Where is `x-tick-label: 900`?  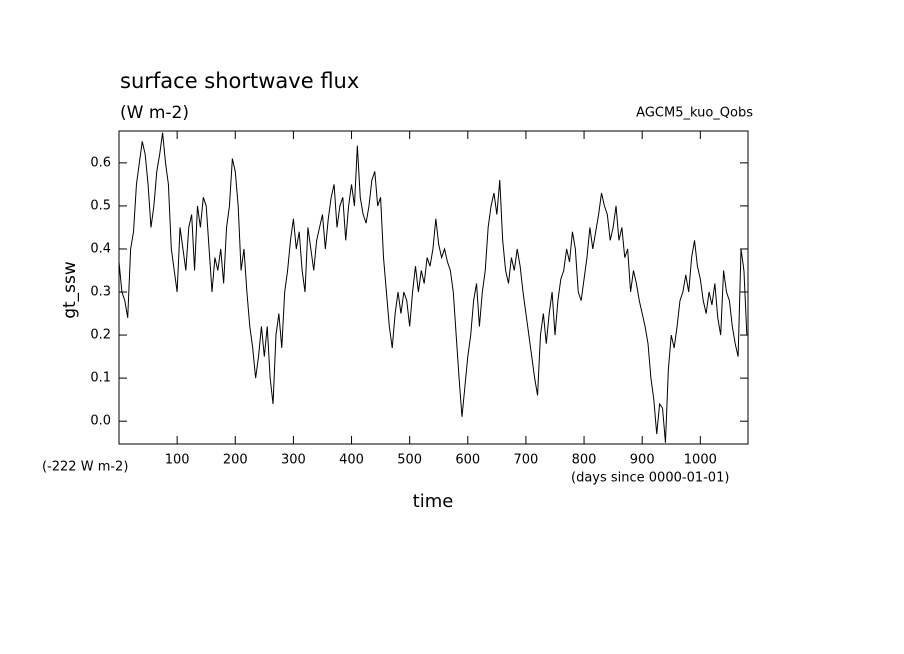 x-tick-label: 900 is located at coordinates (642, 460).